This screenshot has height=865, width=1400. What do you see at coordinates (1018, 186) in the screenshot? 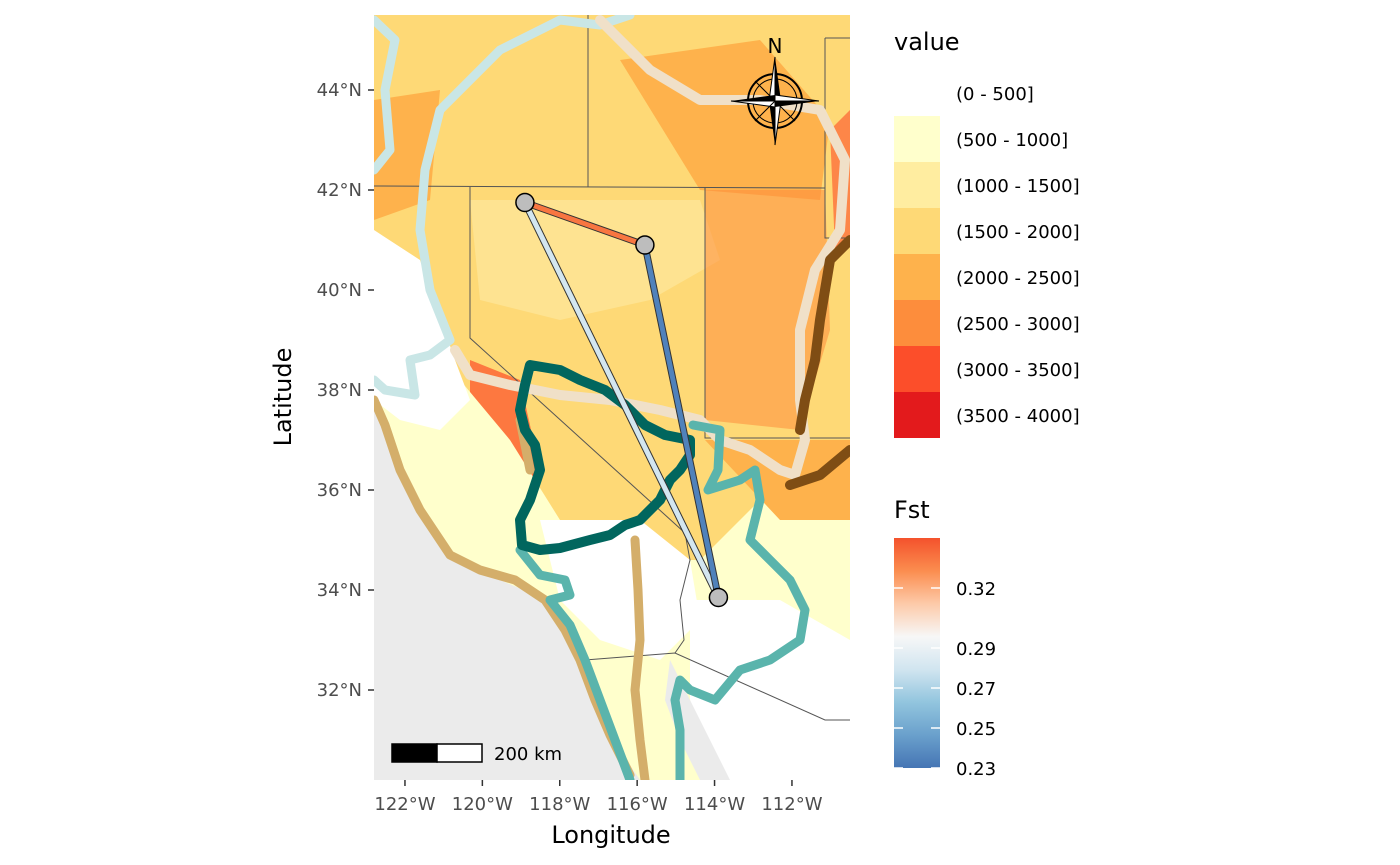
I see `legend-value-label: (1000 - 1500]` at bounding box center [1018, 186].